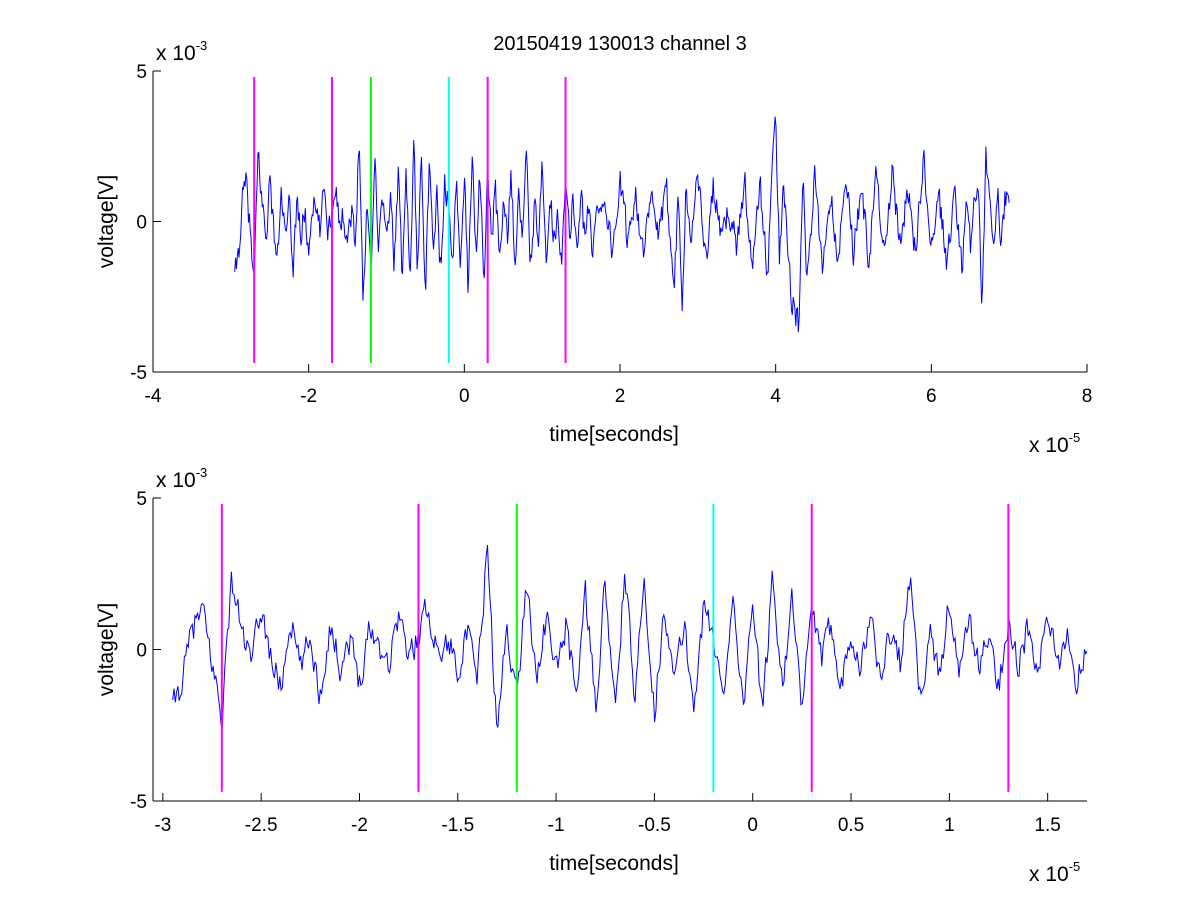 Image resolution: width=1200 pixels, height=901 pixels. What do you see at coordinates (1087, 396) in the screenshot?
I see `x-tick-label: 8` at bounding box center [1087, 396].